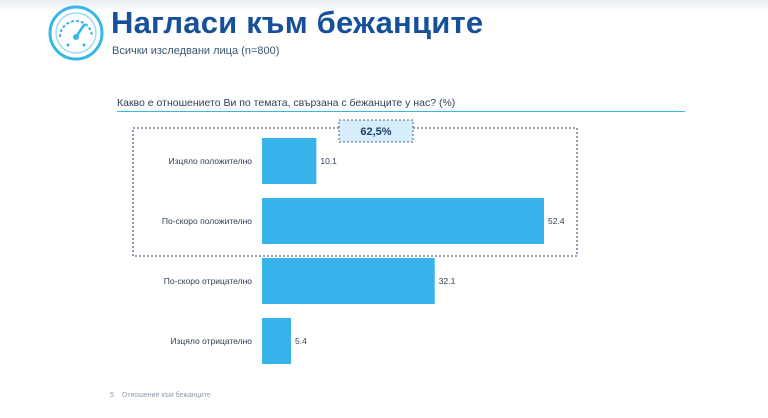 This screenshot has width=768, height=418. I want to click on value-label: 5.4, so click(301, 341).